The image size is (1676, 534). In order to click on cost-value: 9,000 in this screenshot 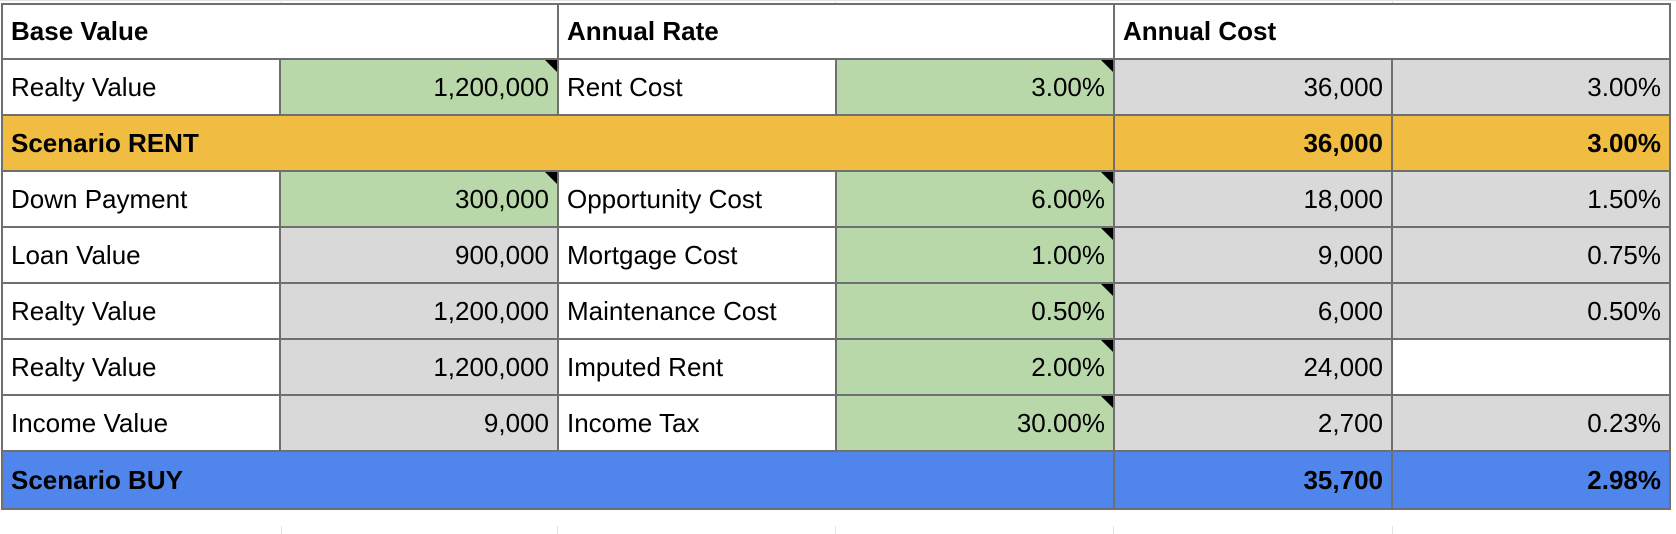, I will do `click(1253, 255)`.